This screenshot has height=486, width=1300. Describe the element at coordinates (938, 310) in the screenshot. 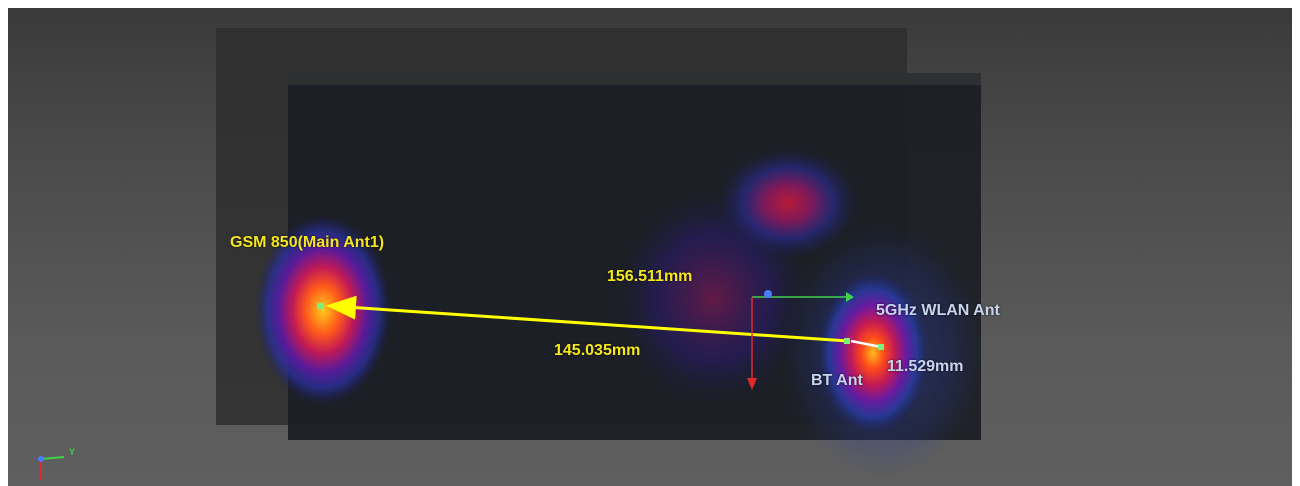

I see `wlan-antenna-label: 5GHz WLAN Ant` at that location.